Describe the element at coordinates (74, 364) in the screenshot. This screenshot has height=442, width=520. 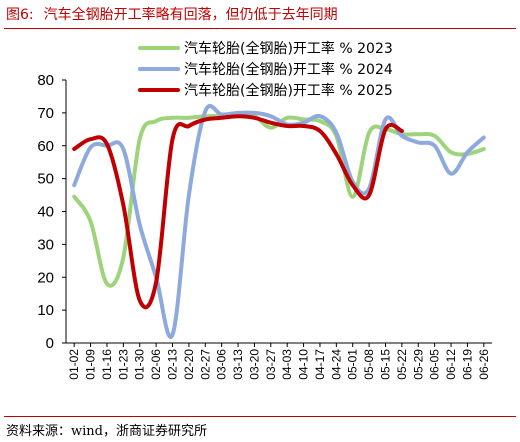
I see `x-tick-label: 01-02` at that location.